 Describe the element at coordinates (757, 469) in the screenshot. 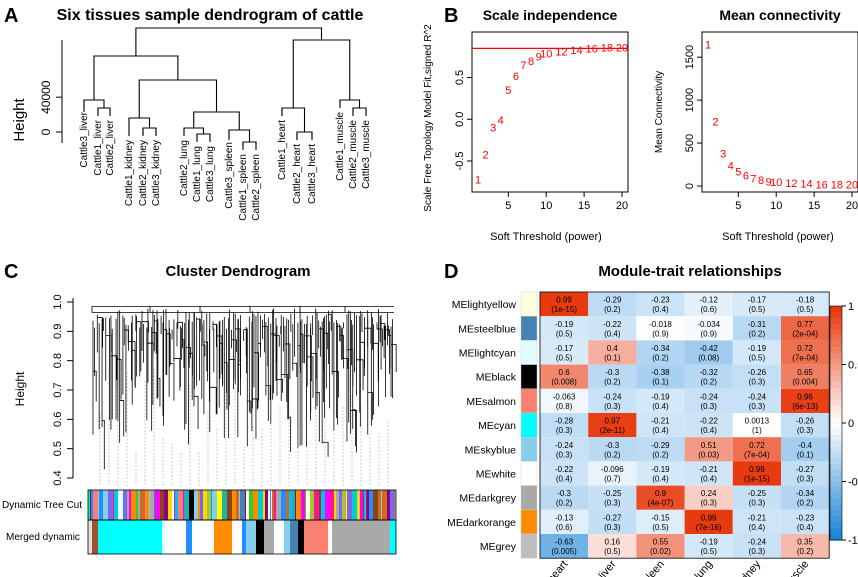

I see `d-cell-value: 0.99` at that location.